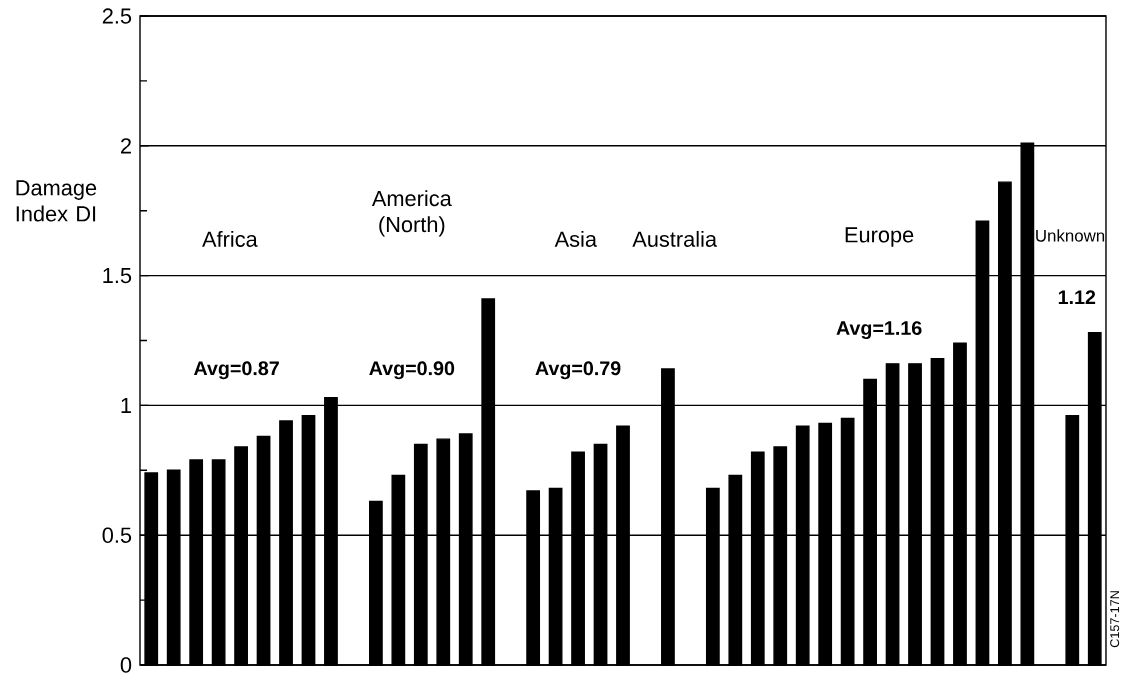  I want to click on annotation: Asia, so click(576, 238).